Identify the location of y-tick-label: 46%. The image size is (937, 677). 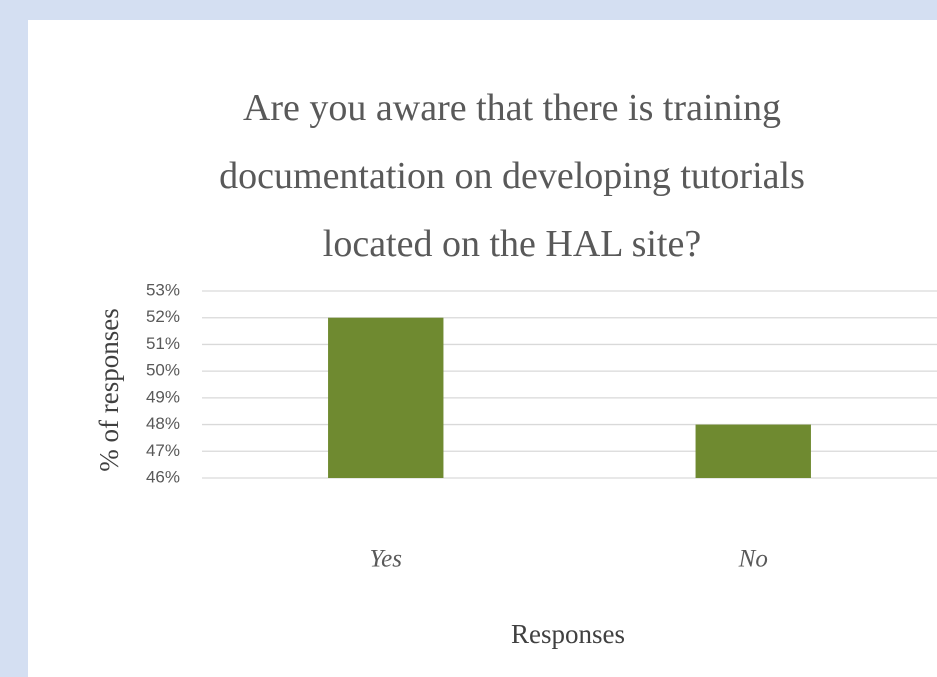
(163, 476).